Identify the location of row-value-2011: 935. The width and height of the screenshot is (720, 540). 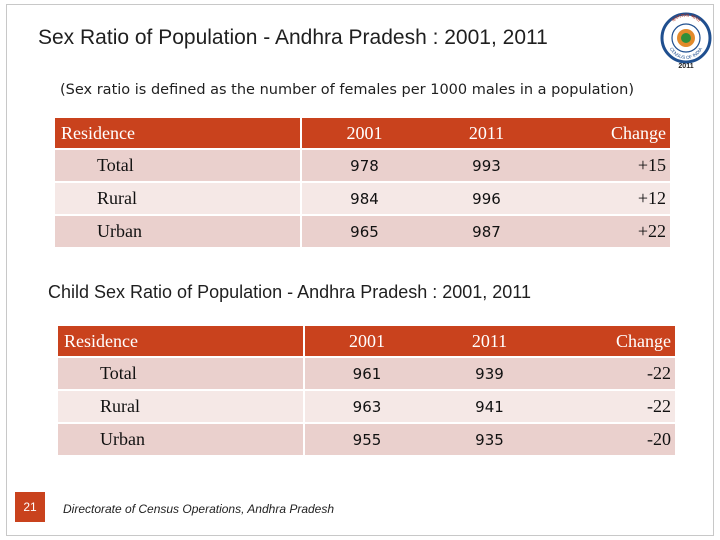
(489, 440).